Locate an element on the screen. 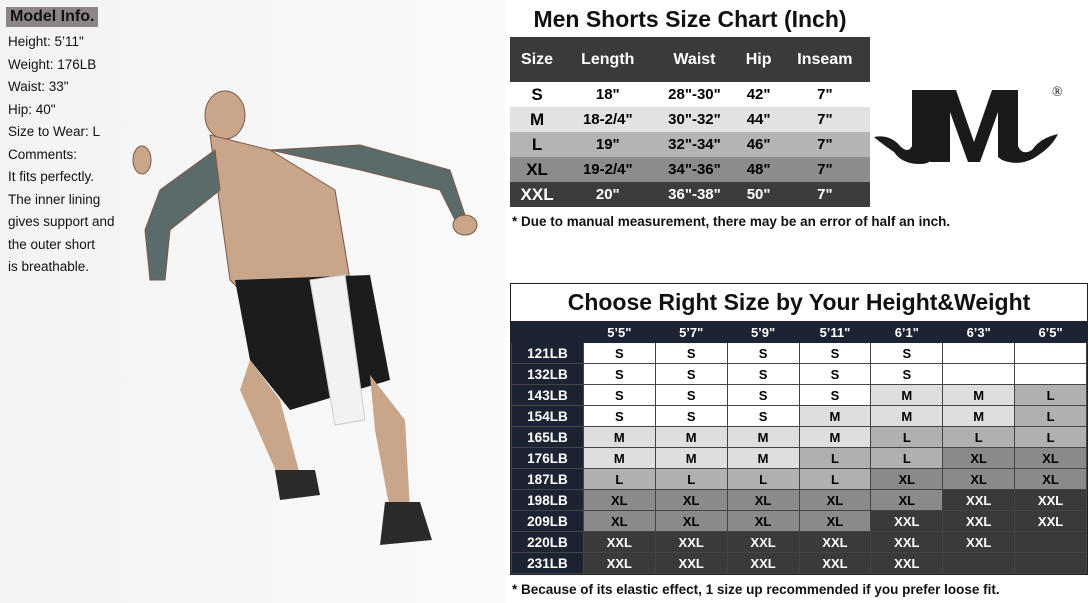  height-header: 6’5" is located at coordinates (1050, 332).